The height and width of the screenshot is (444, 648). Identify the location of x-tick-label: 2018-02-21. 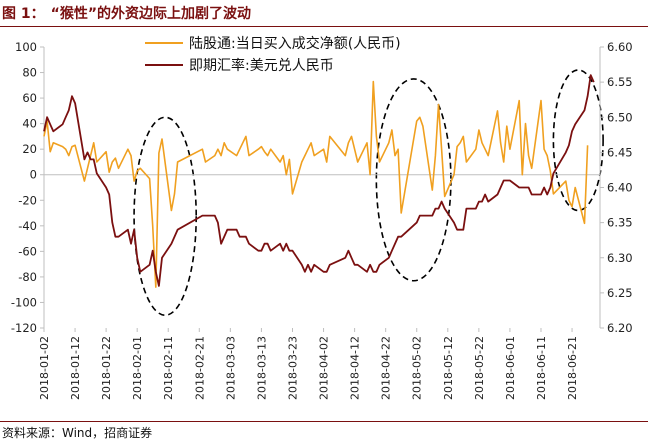
(199, 368).